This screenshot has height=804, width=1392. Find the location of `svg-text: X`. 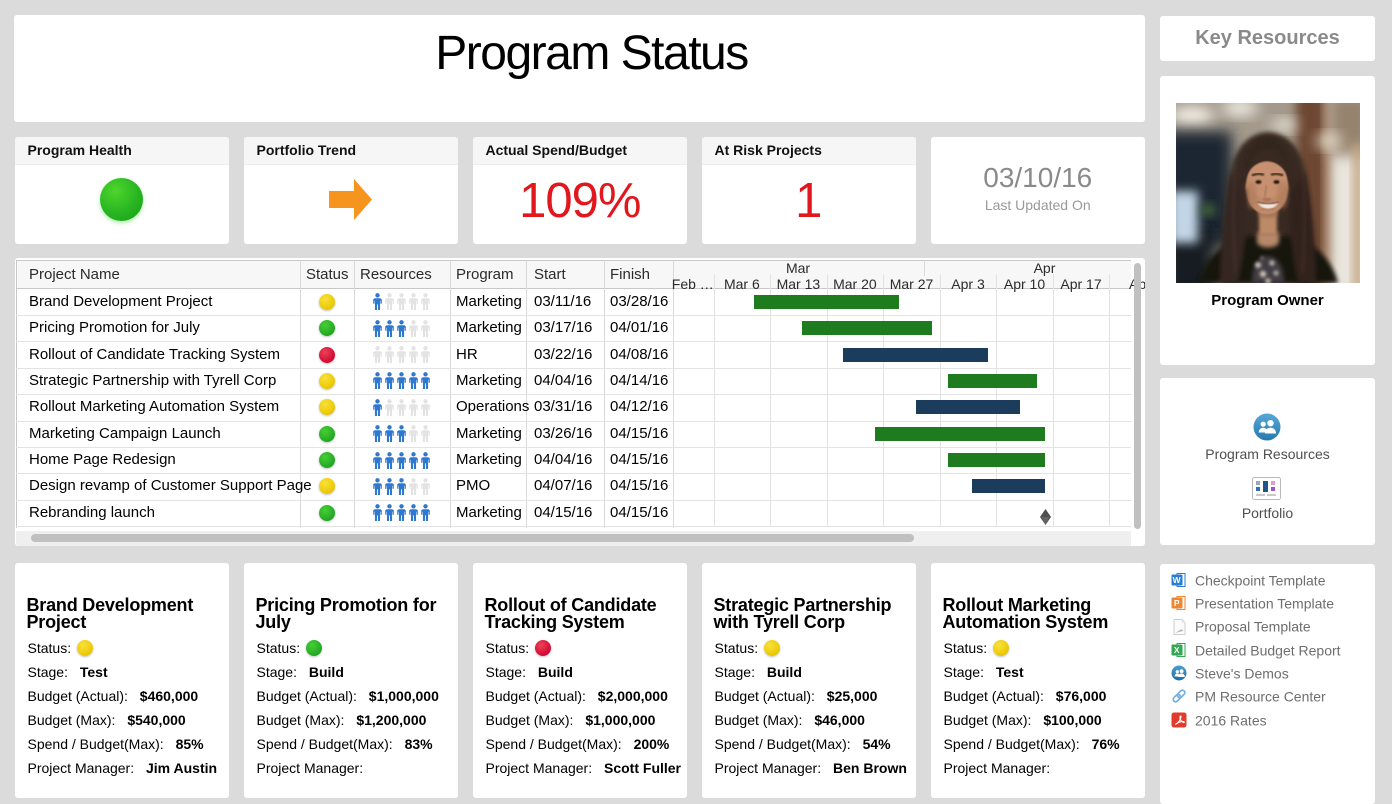

svg-text: X is located at coordinates (1177, 650).